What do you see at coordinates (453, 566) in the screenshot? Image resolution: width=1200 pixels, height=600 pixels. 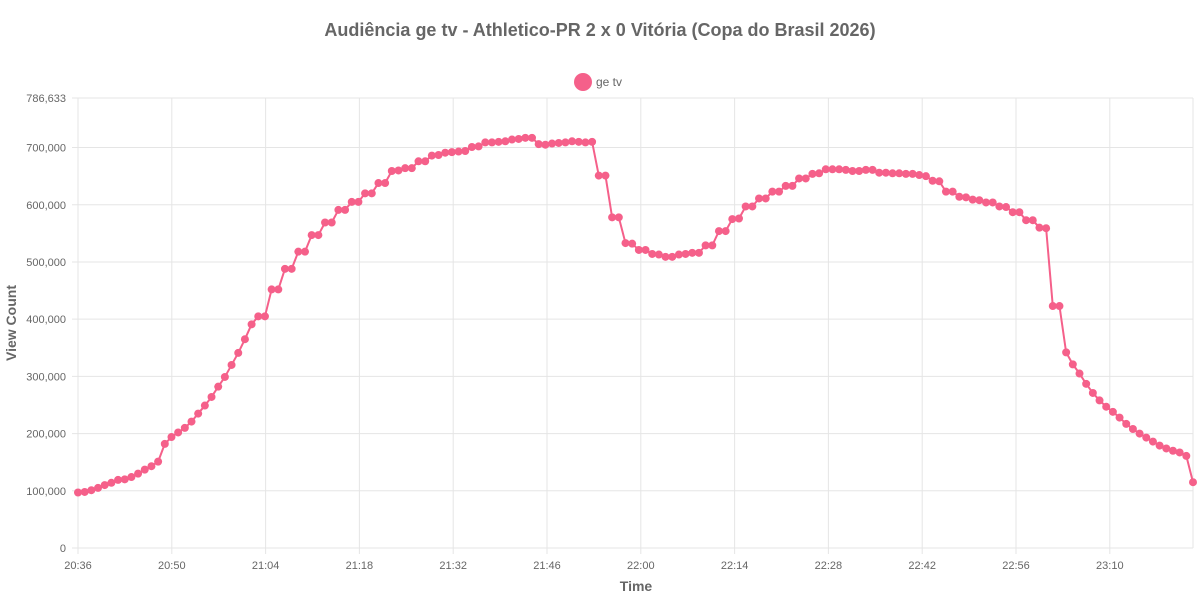 I see `x-tick-label: 21:32` at bounding box center [453, 566].